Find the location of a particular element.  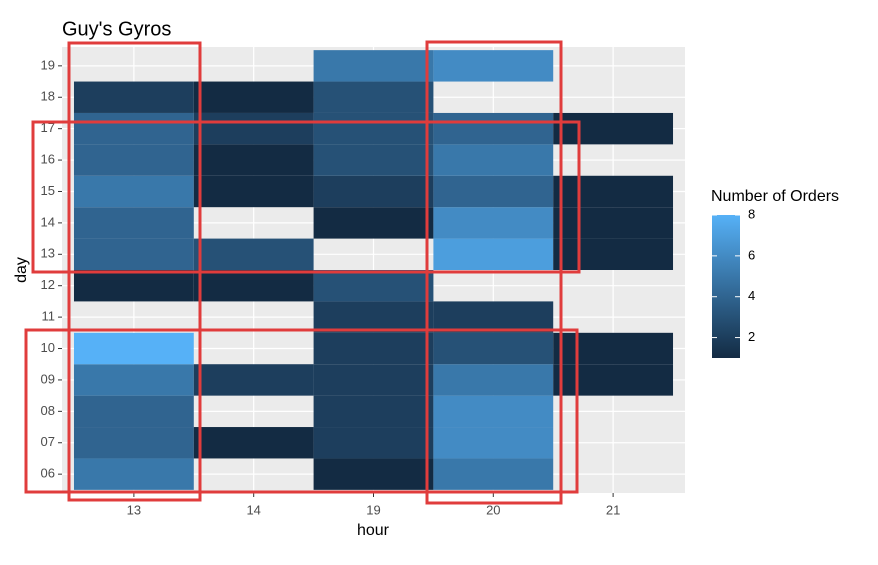

x-tick-label: 19 is located at coordinates (373, 509).